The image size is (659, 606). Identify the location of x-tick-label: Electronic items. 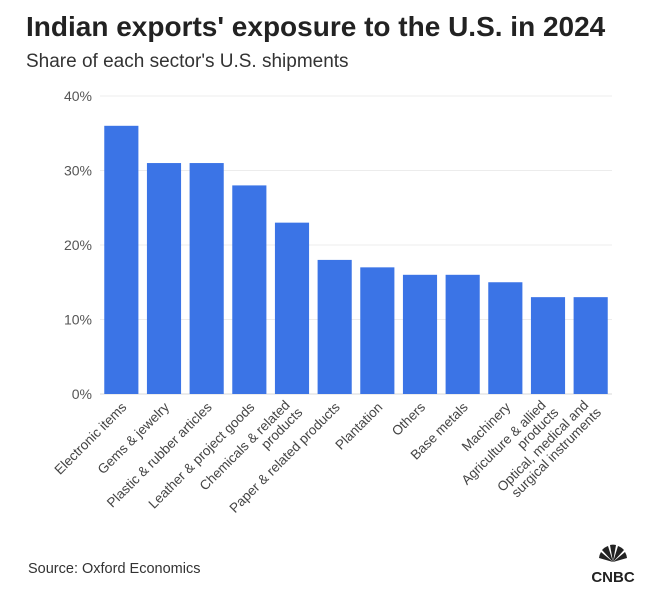
(90, 438).